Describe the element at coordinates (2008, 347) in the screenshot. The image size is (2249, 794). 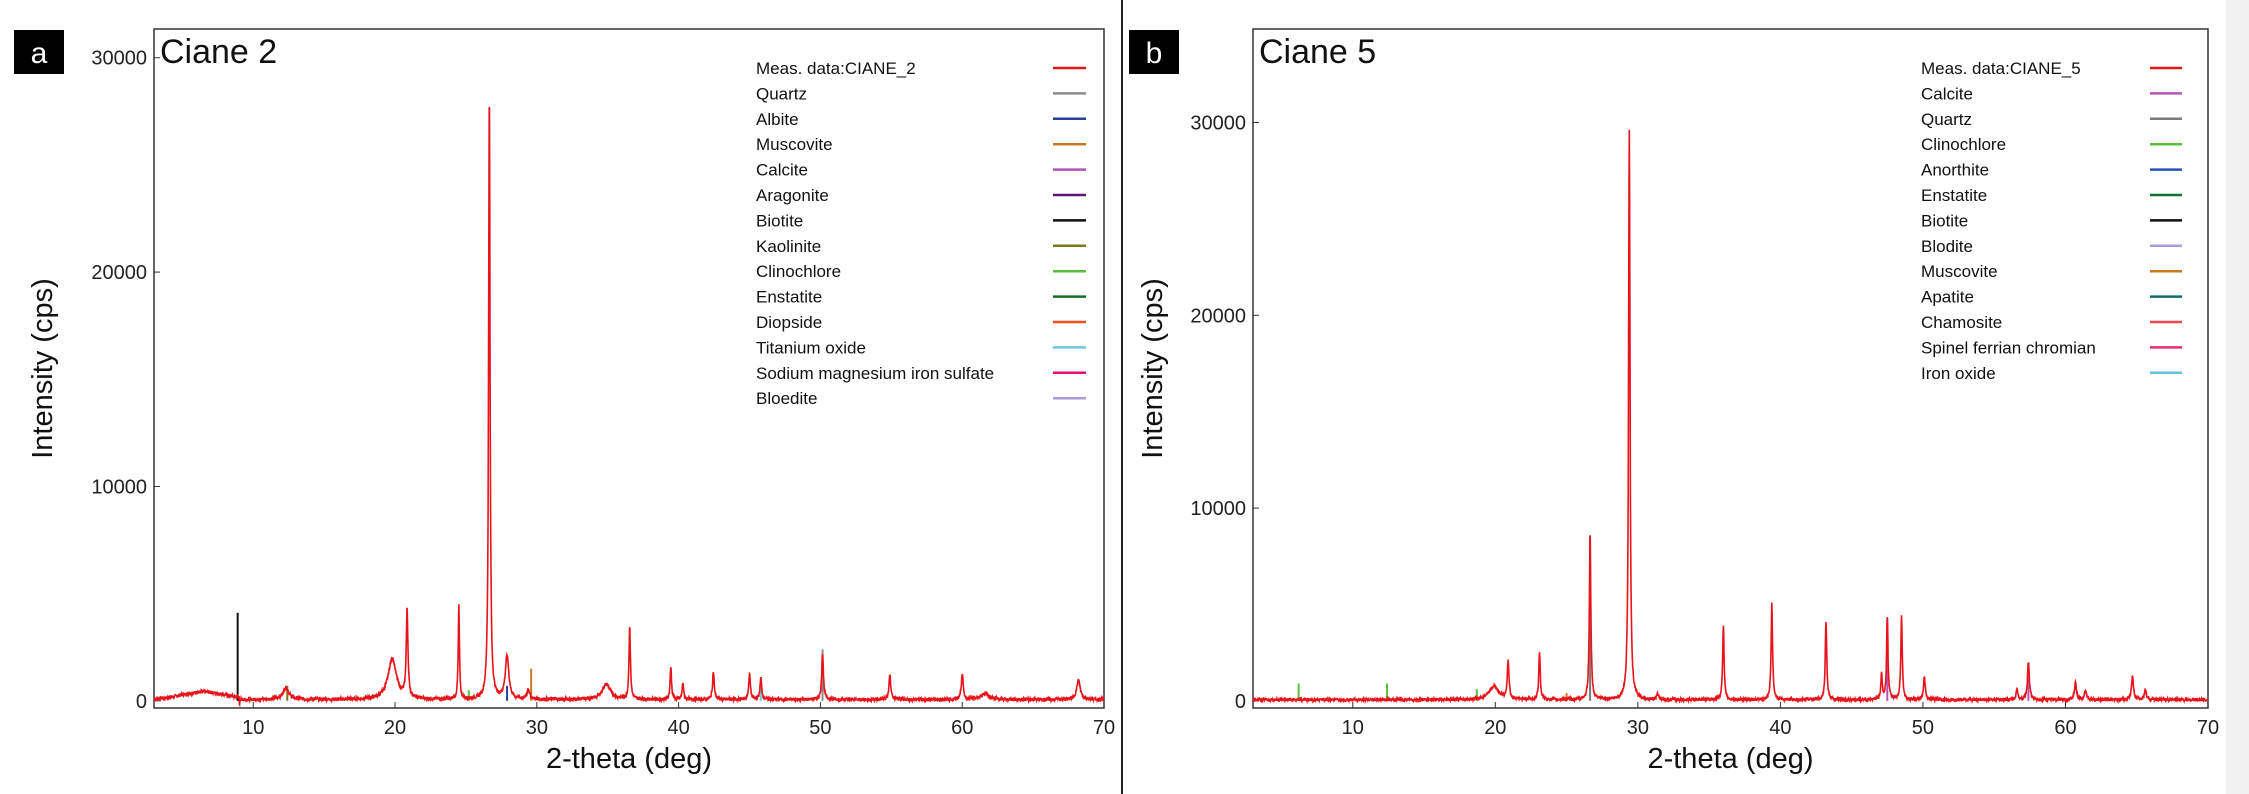
I see `legend-label: Spinel ferrian chromian` at that location.